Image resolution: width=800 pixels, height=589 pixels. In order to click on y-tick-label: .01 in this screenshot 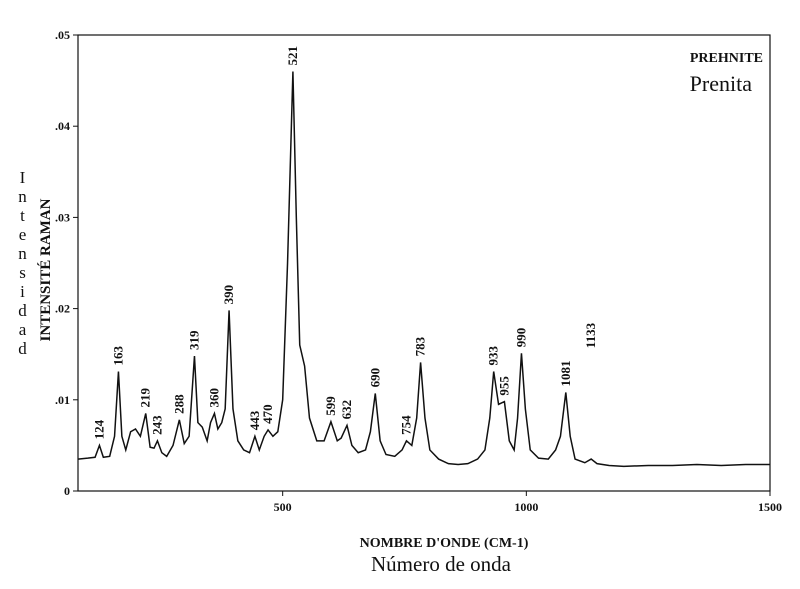, I will do `click(62, 400)`.